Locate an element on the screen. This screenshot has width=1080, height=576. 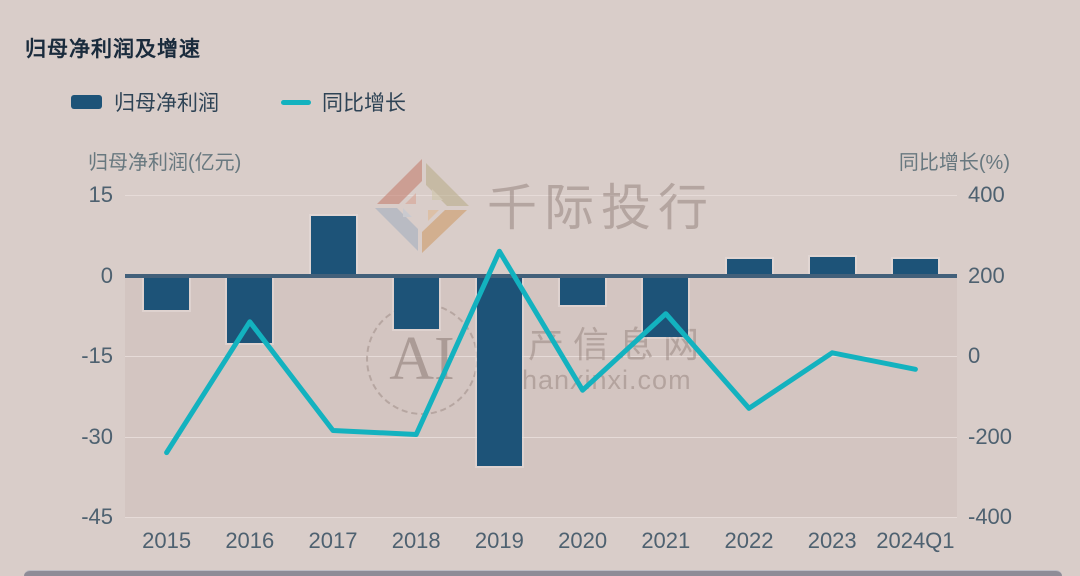
left-tick--15: -15 is located at coordinates (97, 355).